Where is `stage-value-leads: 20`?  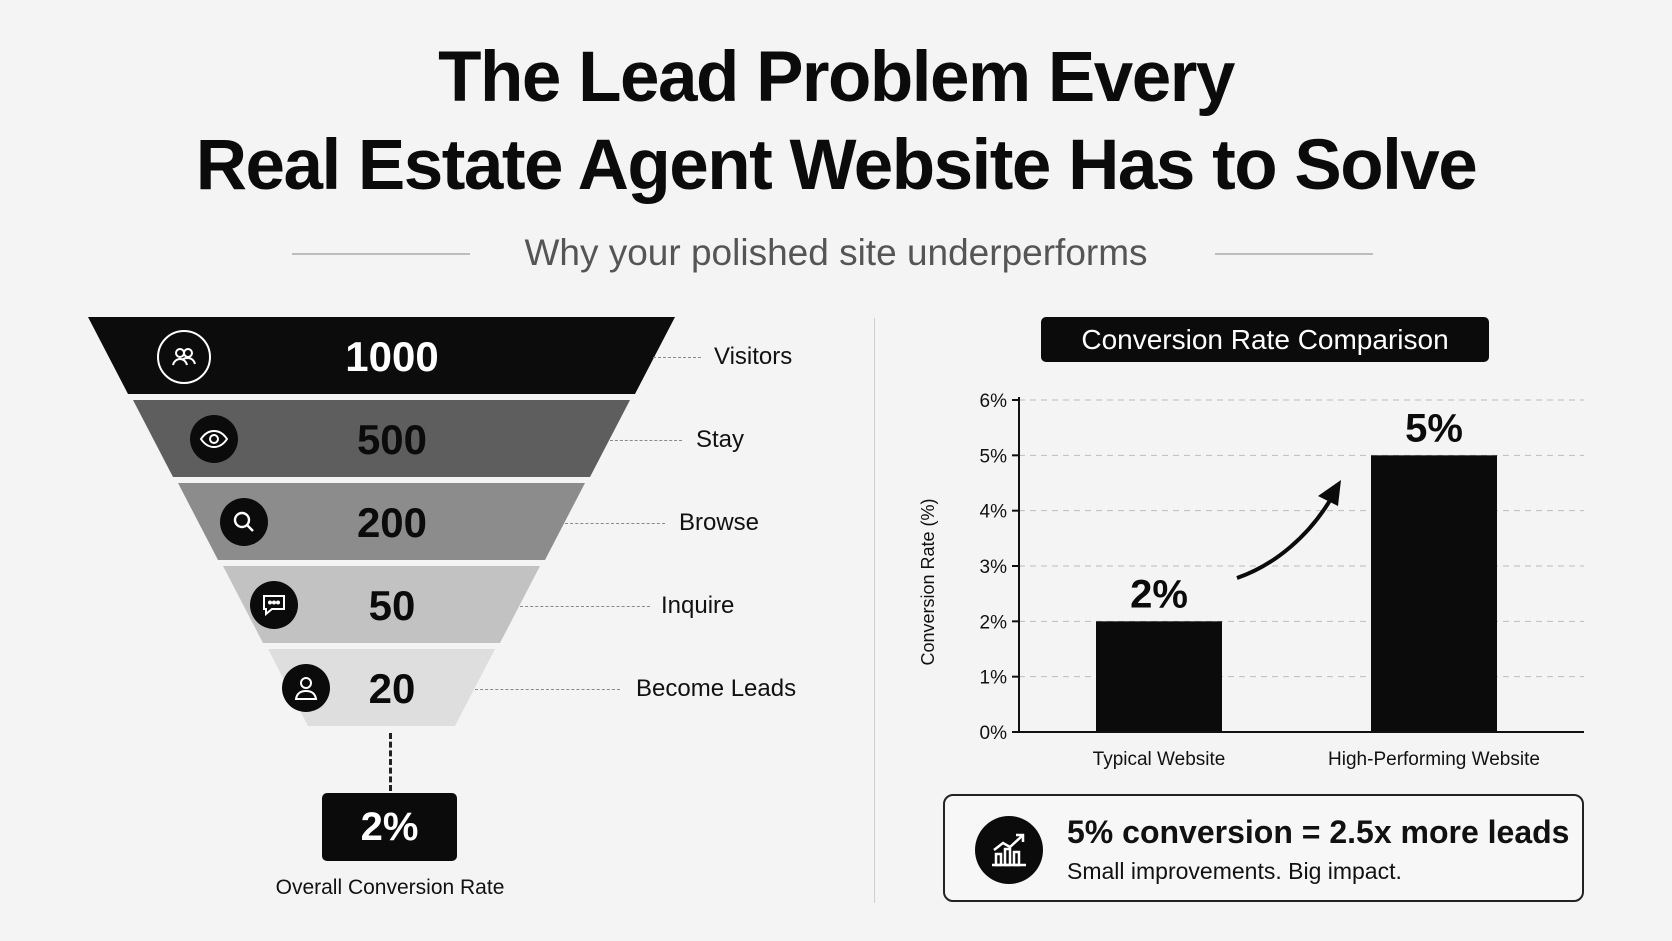
stage-value-leads: 20 is located at coordinates (392, 688).